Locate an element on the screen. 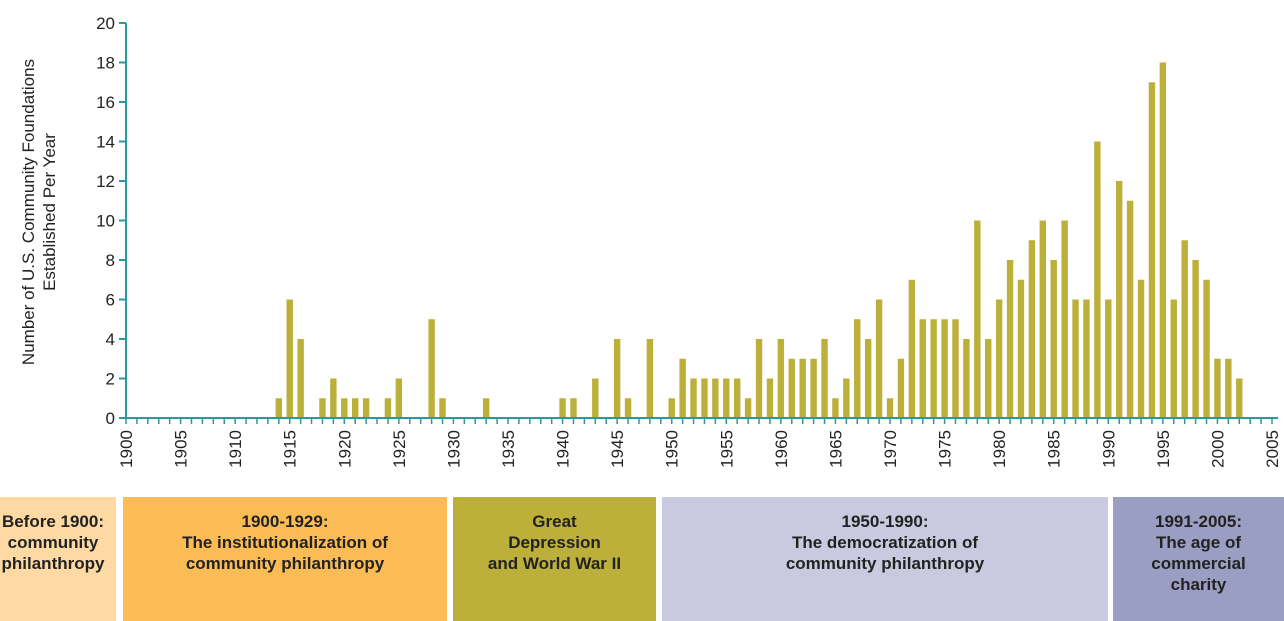 The height and width of the screenshot is (621, 1284). x-tick-label-1955: 1955 is located at coordinates (726, 449).